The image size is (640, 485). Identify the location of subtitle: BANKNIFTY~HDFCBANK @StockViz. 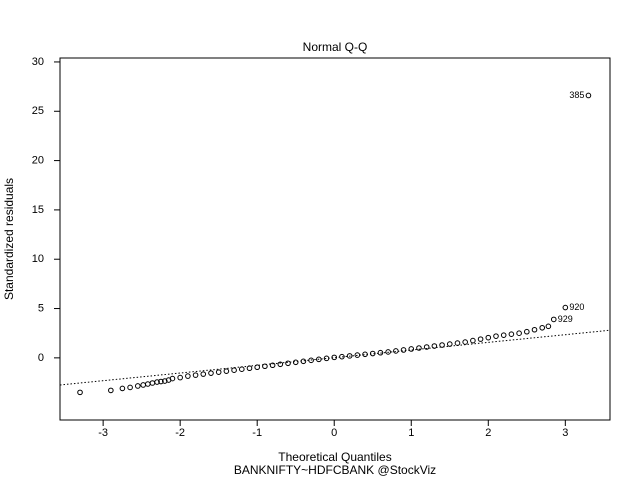
(335, 470).